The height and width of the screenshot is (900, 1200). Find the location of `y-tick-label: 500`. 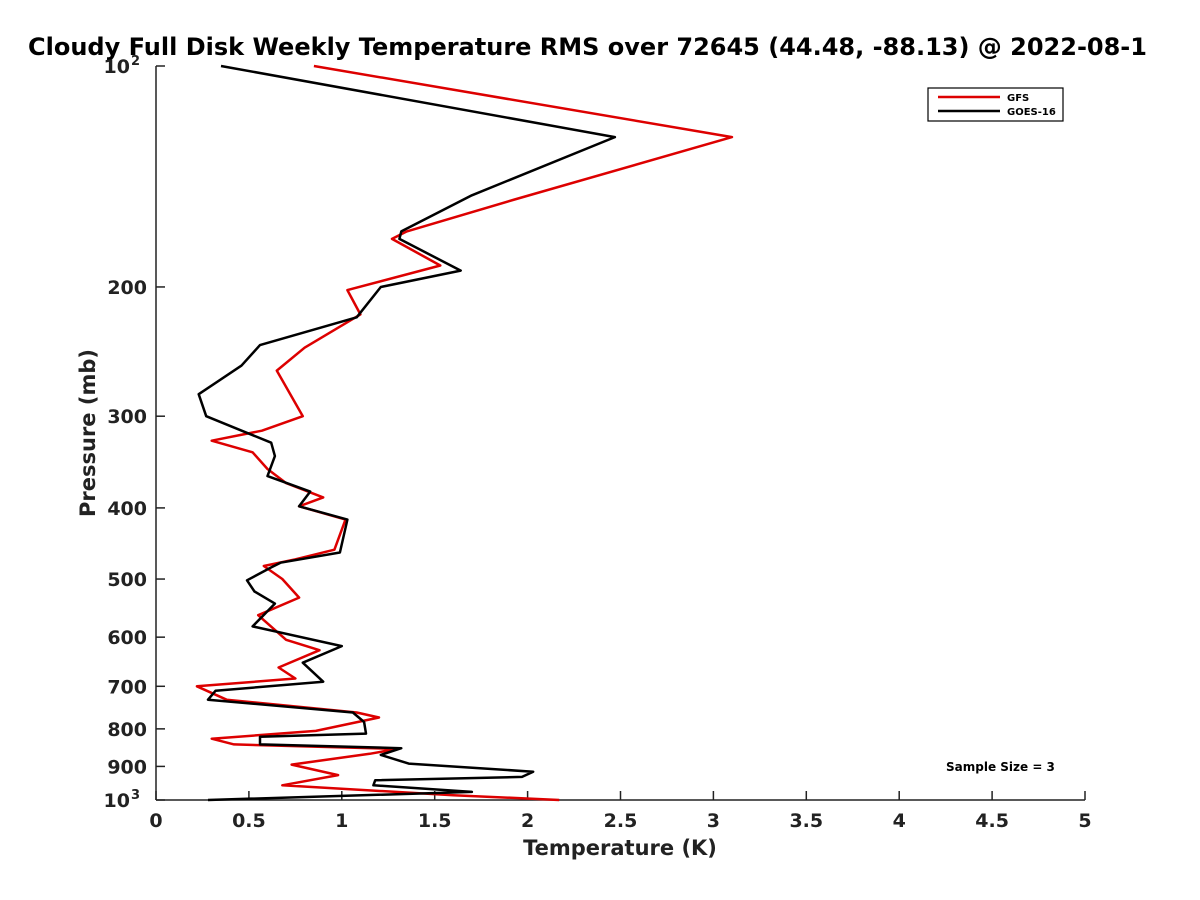

y-tick-label: 500 is located at coordinates (127, 580).